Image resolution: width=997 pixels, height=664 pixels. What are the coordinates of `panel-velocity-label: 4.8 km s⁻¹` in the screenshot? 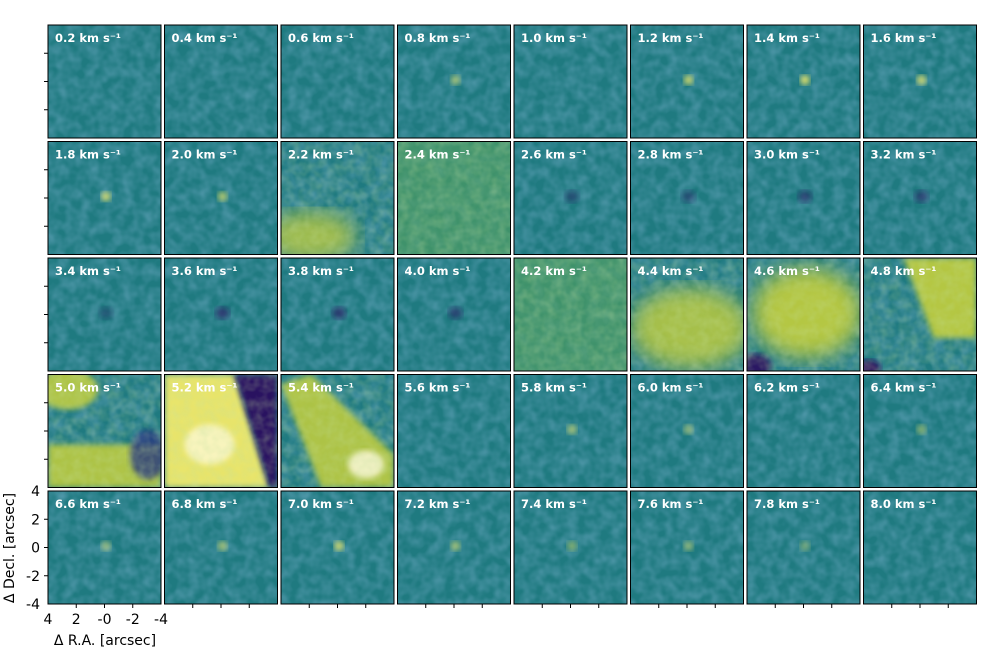 It's located at (904, 271).